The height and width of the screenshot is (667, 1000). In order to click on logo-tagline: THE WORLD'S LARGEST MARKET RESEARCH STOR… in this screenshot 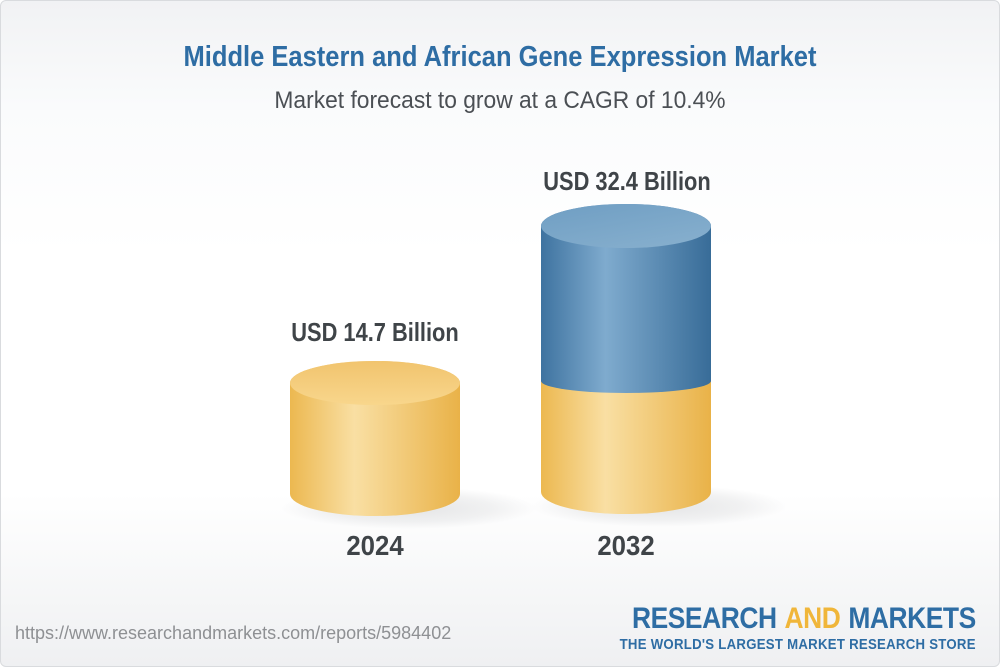, I will do `click(797, 644)`.